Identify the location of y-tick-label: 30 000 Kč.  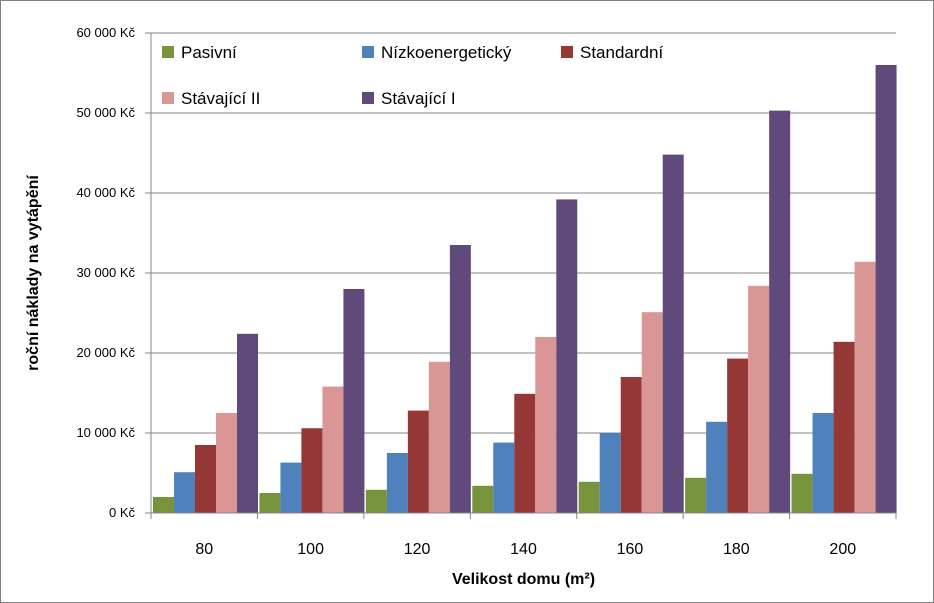
(105, 272).